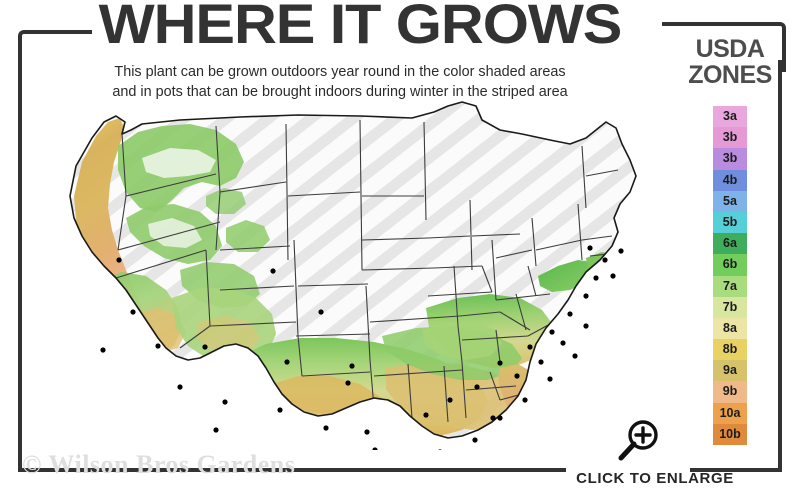  What do you see at coordinates (736, 470) in the screenshot?
I see `frame-bottom-right-edge` at bounding box center [736, 470].